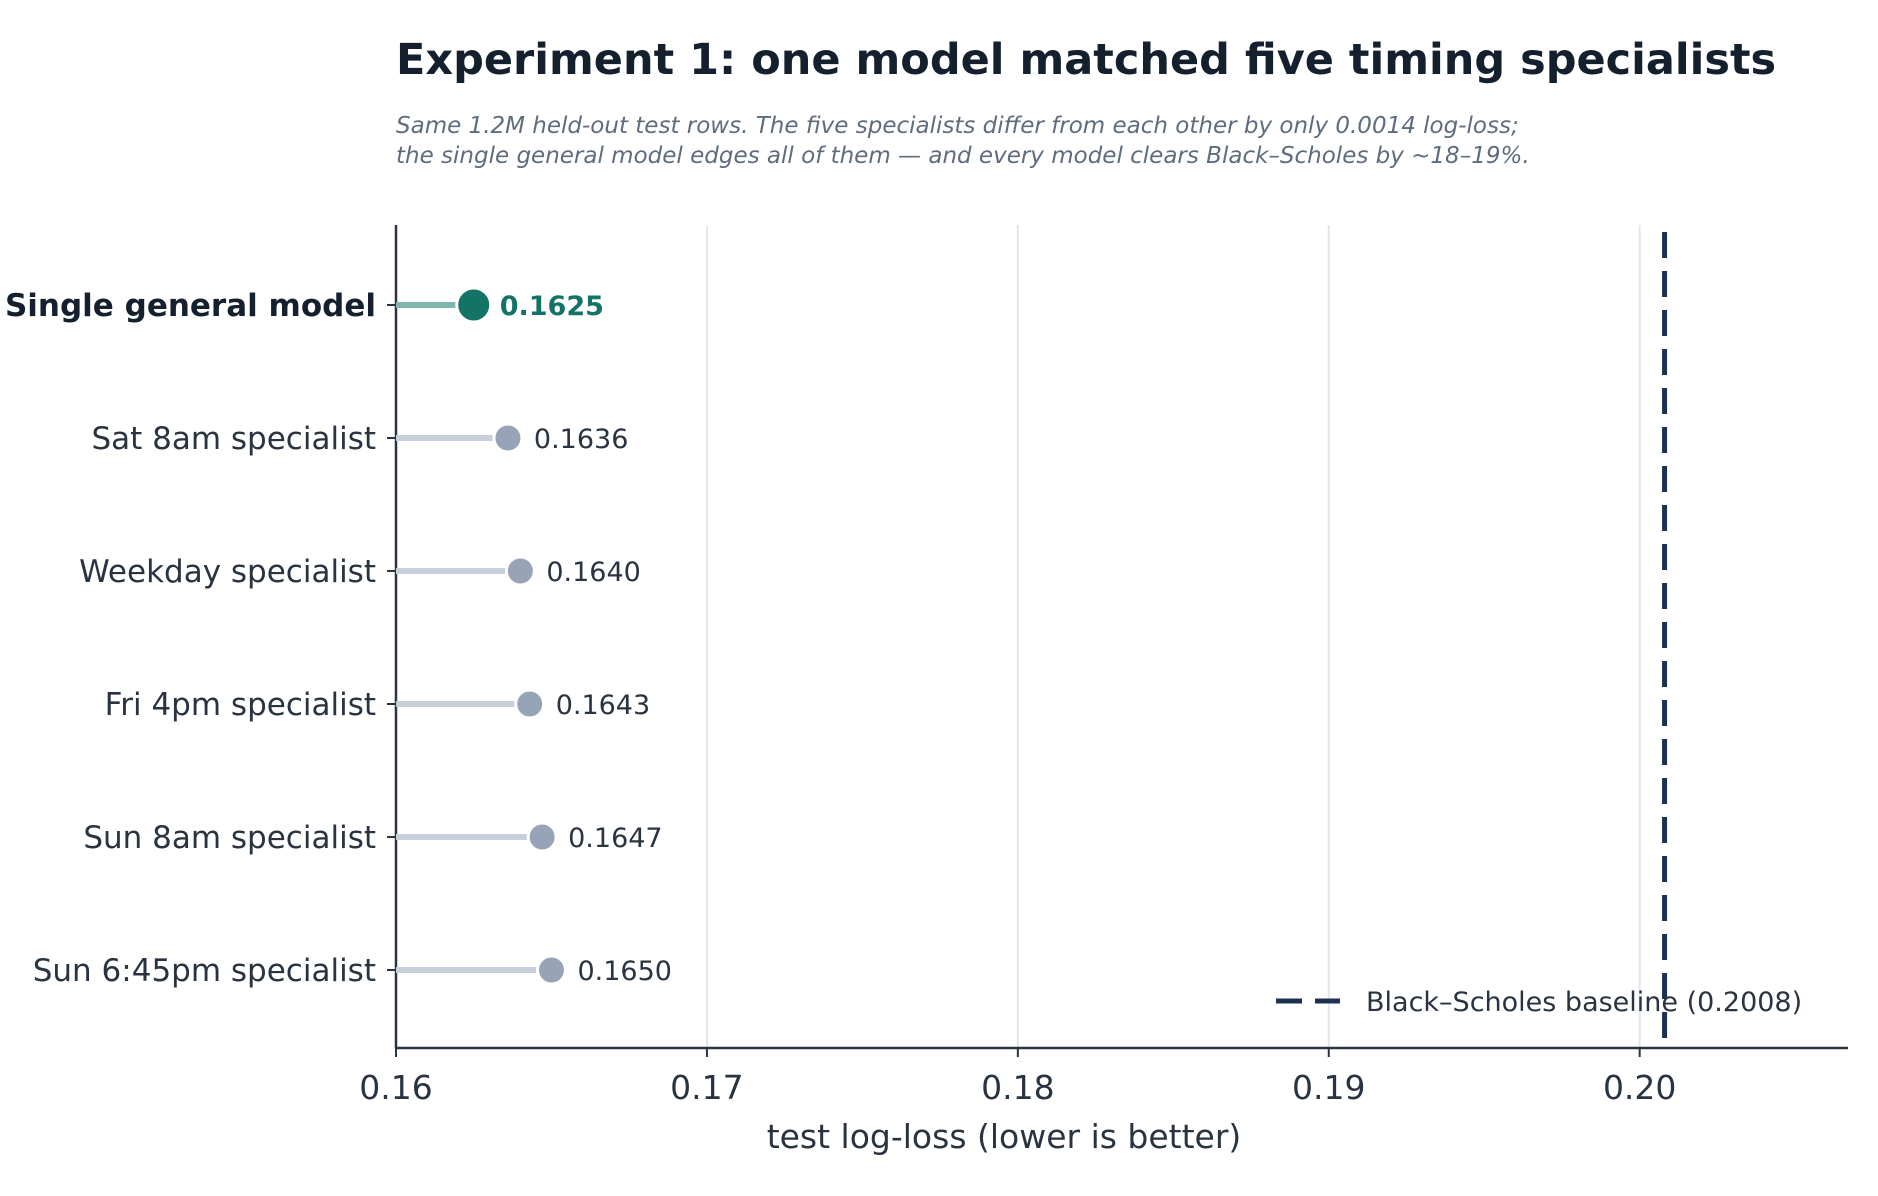  What do you see at coordinates (233, 439) in the screenshot?
I see `category-label: Sat 8am specialist` at bounding box center [233, 439].